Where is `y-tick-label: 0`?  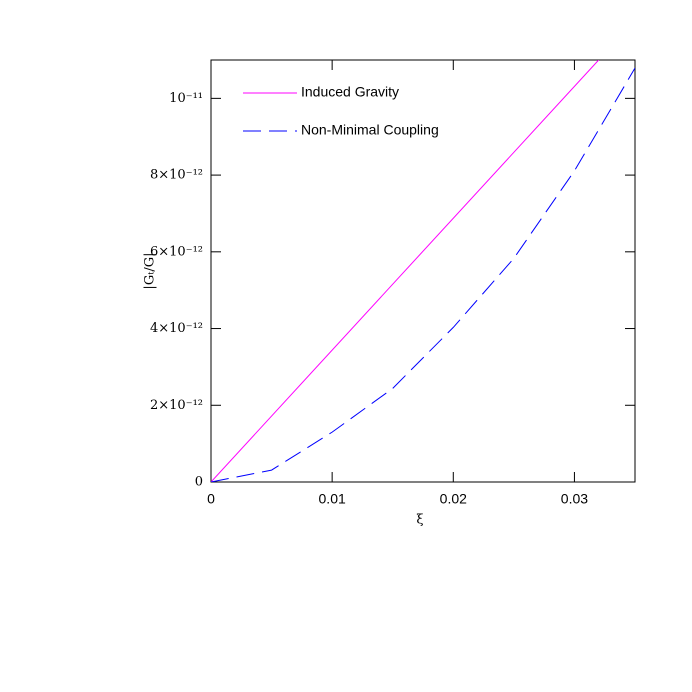 y-tick-label: 0 is located at coordinates (199, 482).